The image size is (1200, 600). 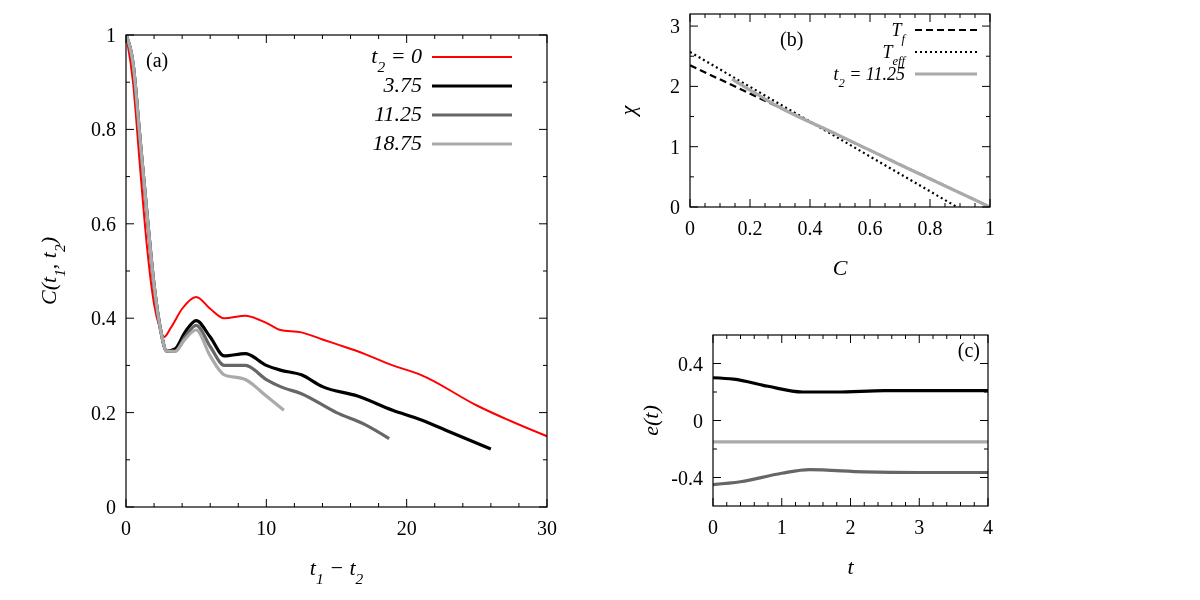 What do you see at coordinates (336, 571) in the screenshot?
I see `x-axis-title: t$_{1}$ − t$_{2}$` at bounding box center [336, 571].